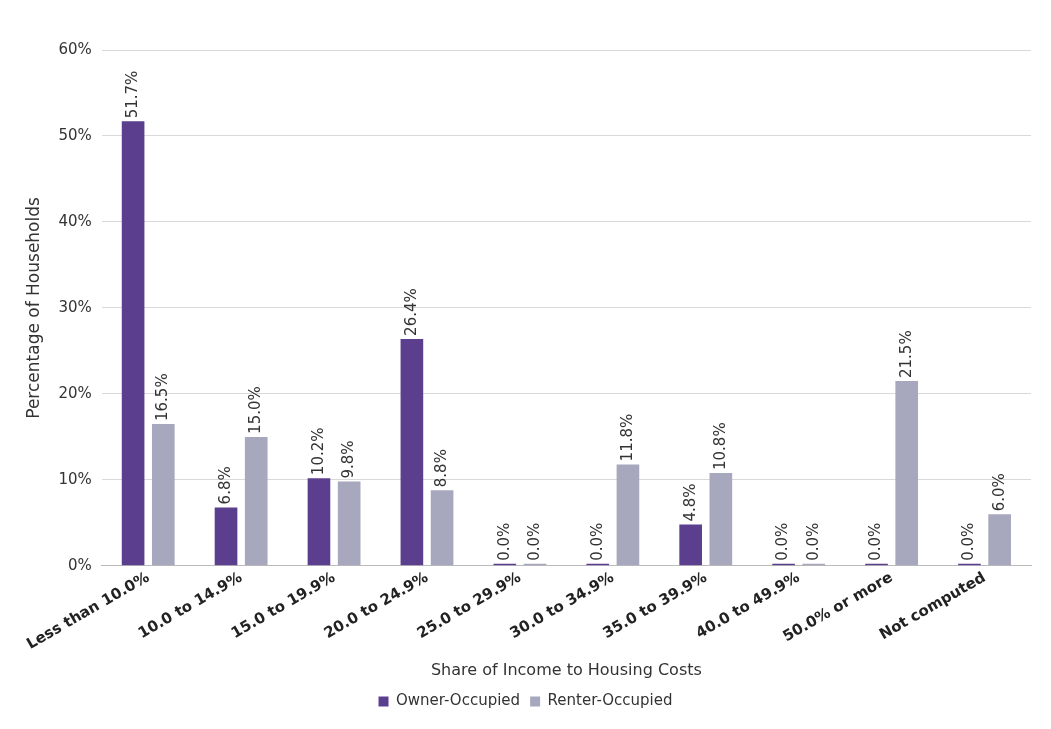  Describe the element at coordinates (348, 459) in the screenshot. I see `data-label: 9.8%` at that location.